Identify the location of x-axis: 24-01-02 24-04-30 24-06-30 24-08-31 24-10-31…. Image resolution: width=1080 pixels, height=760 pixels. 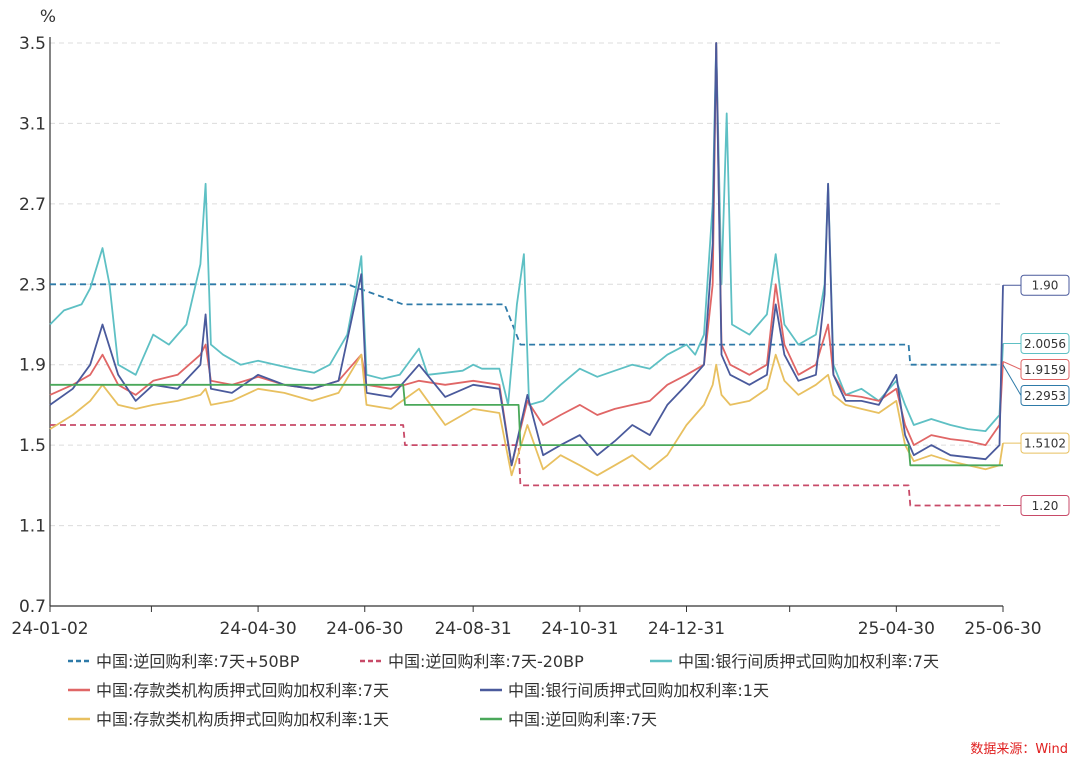
(526, 622).